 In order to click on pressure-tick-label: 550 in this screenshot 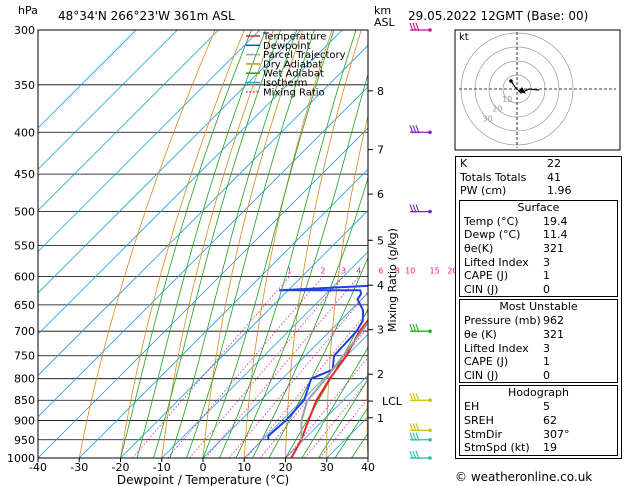, I will do `click(24, 245)`.